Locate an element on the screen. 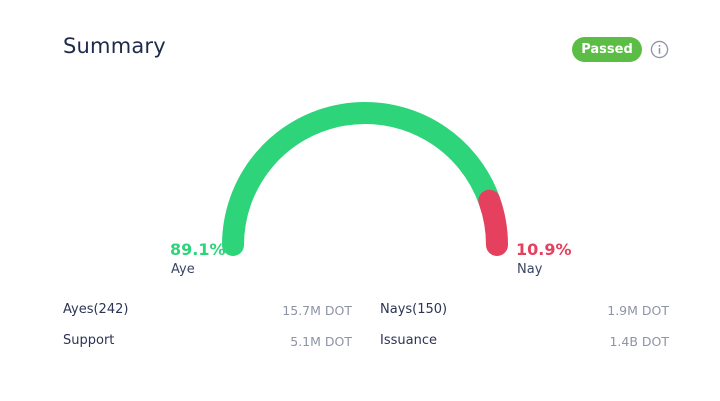 This screenshot has height=401, width=720. aye-arc is located at coordinates (361, 179).